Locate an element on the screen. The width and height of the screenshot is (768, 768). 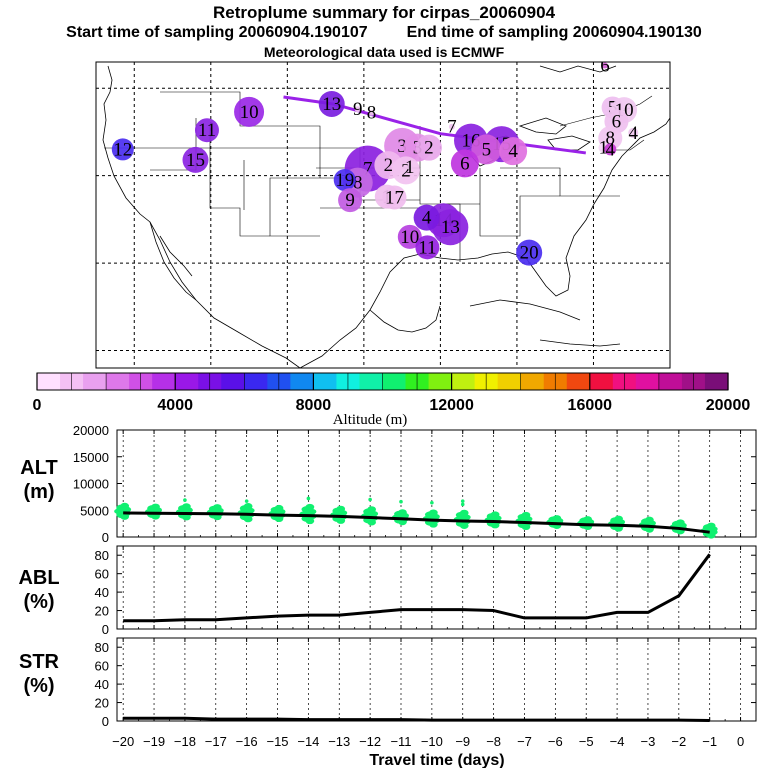
x-tick-label: −14 is located at coordinates (308, 741).